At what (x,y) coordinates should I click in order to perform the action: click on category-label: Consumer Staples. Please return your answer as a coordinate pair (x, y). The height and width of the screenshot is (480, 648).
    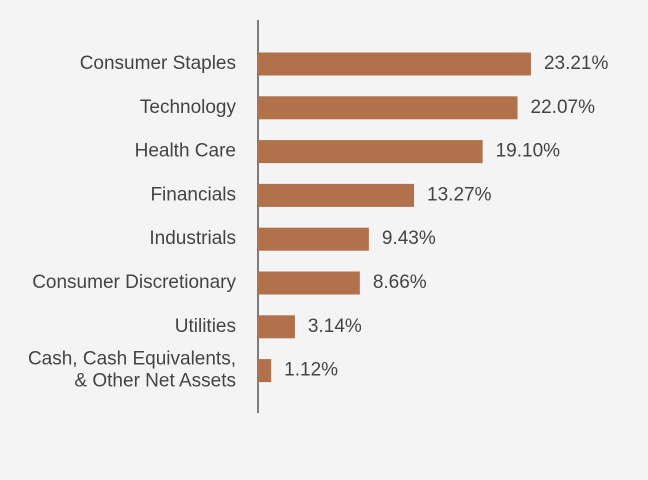
    Looking at the image, I should click on (158, 63).